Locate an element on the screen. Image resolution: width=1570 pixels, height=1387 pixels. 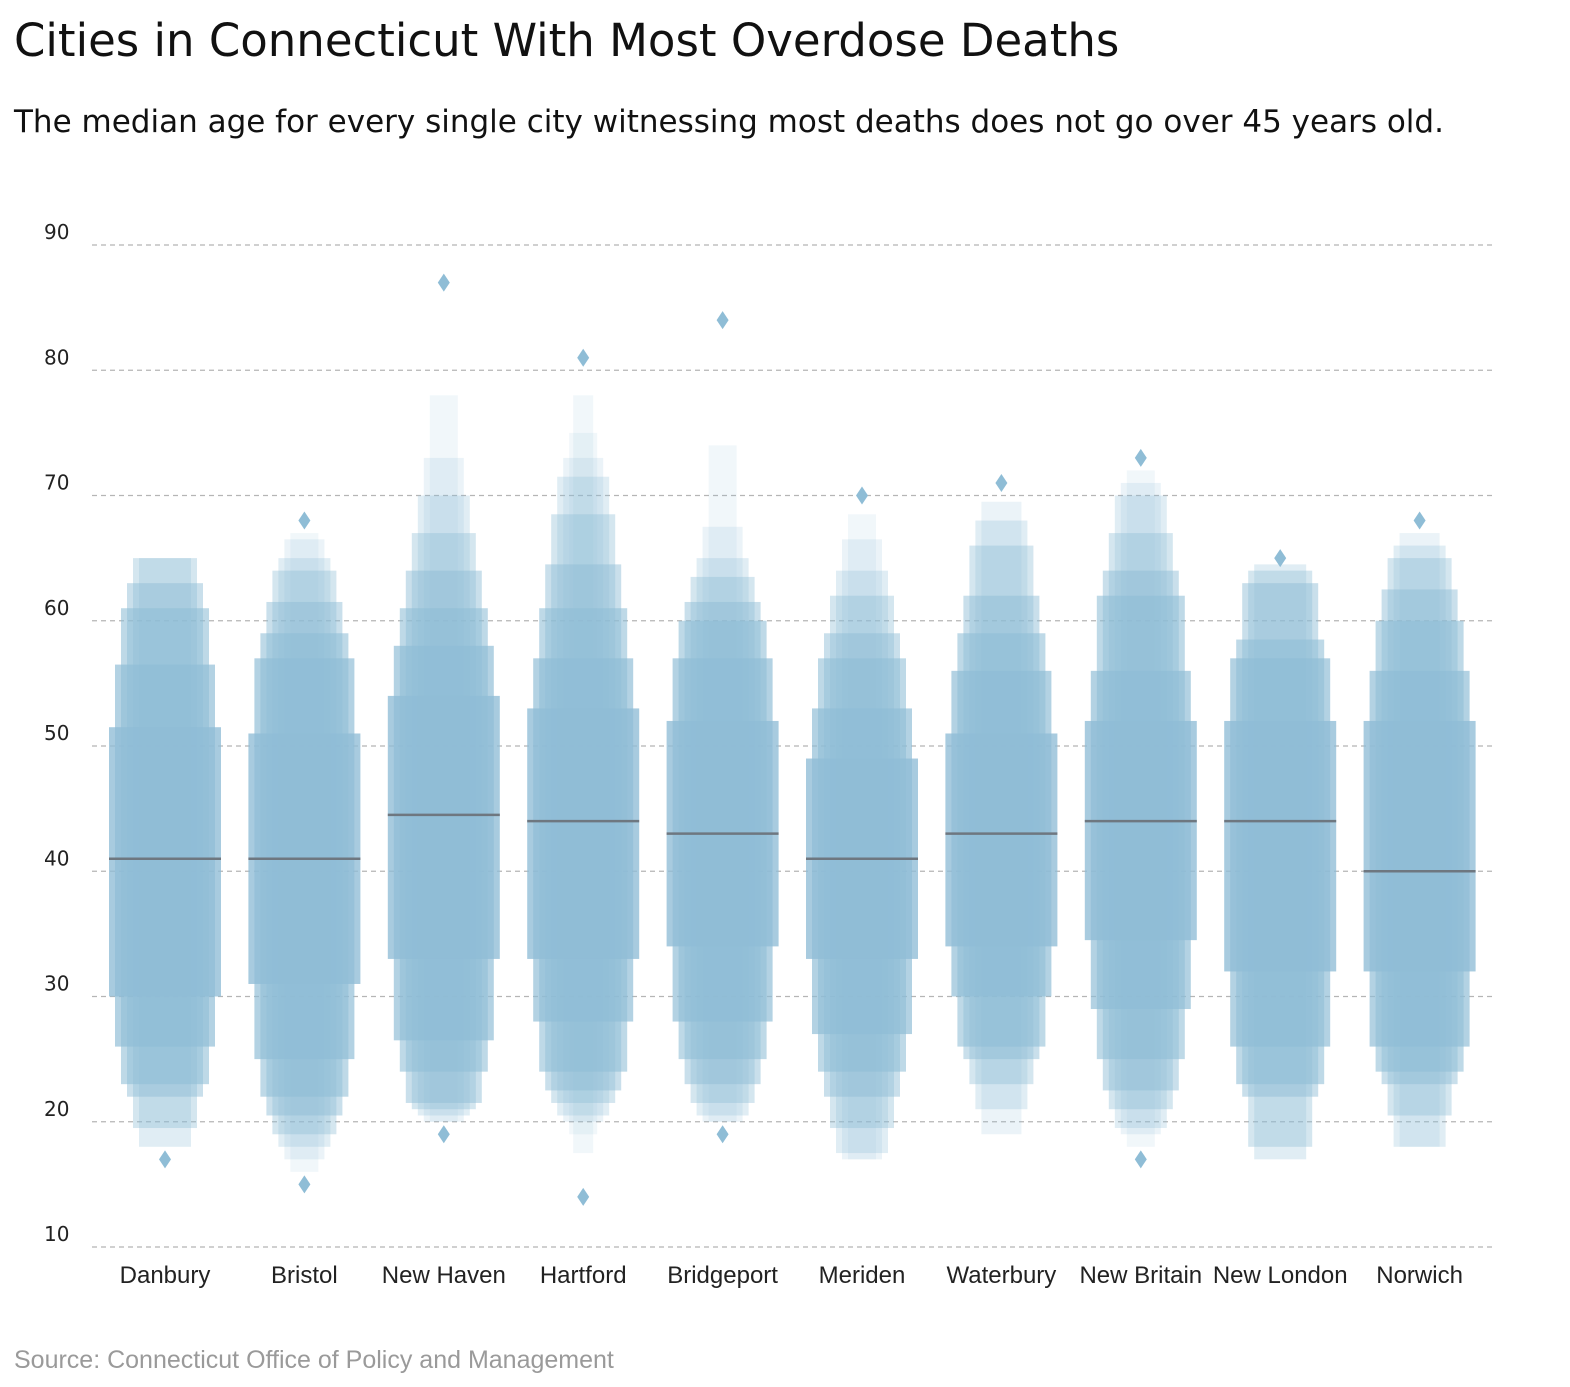
y-tick-label-50: 50 is located at coordinates (56, 733).